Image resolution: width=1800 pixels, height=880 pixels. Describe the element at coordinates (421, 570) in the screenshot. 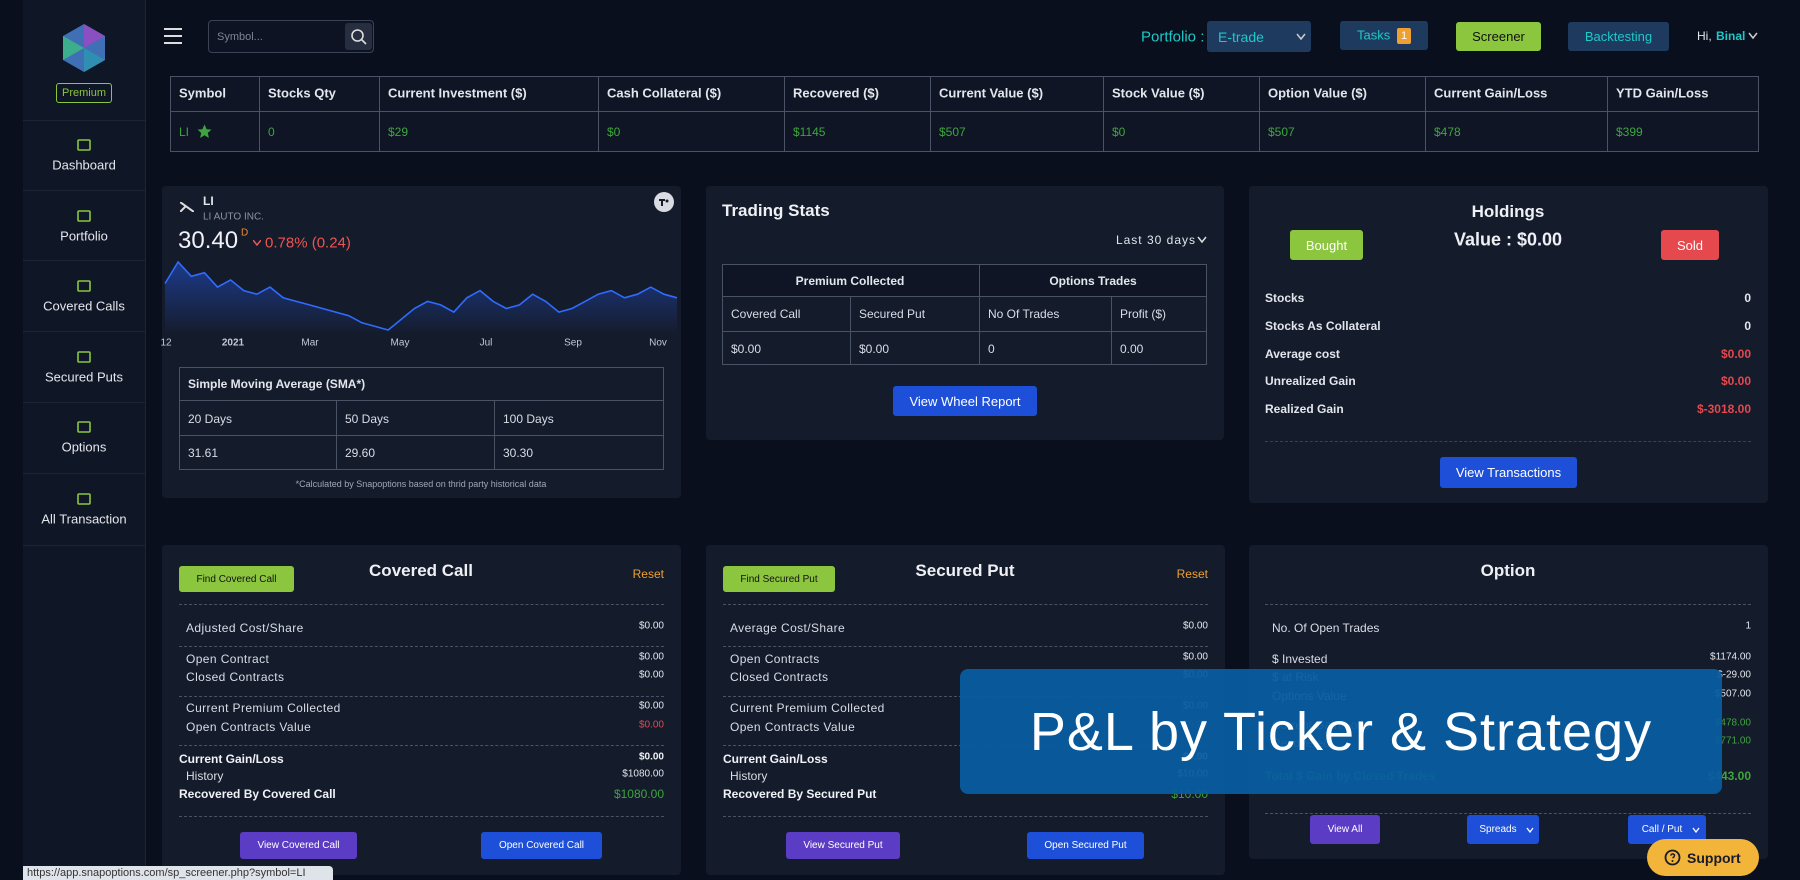

I see `card-title: Covered Call` at that location.